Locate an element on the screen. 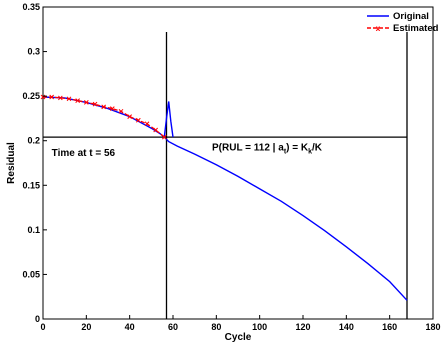  y-tick-label: 0.25 is located at coordinates (31, 96).